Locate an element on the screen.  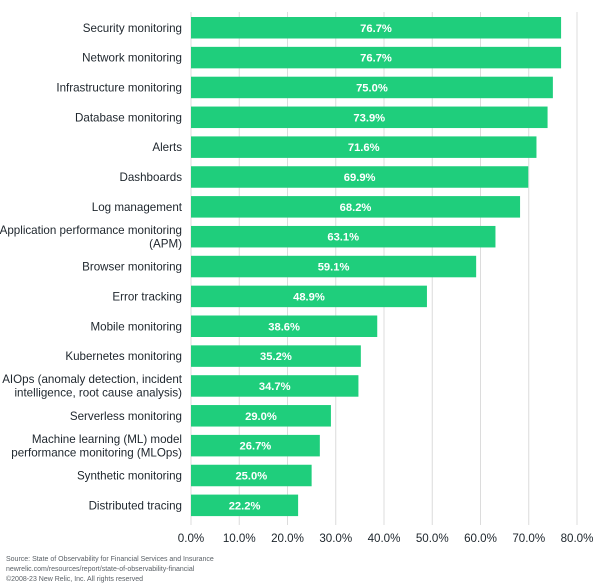
bar-value-label: 26.7% is located at coordinates (256, 447).